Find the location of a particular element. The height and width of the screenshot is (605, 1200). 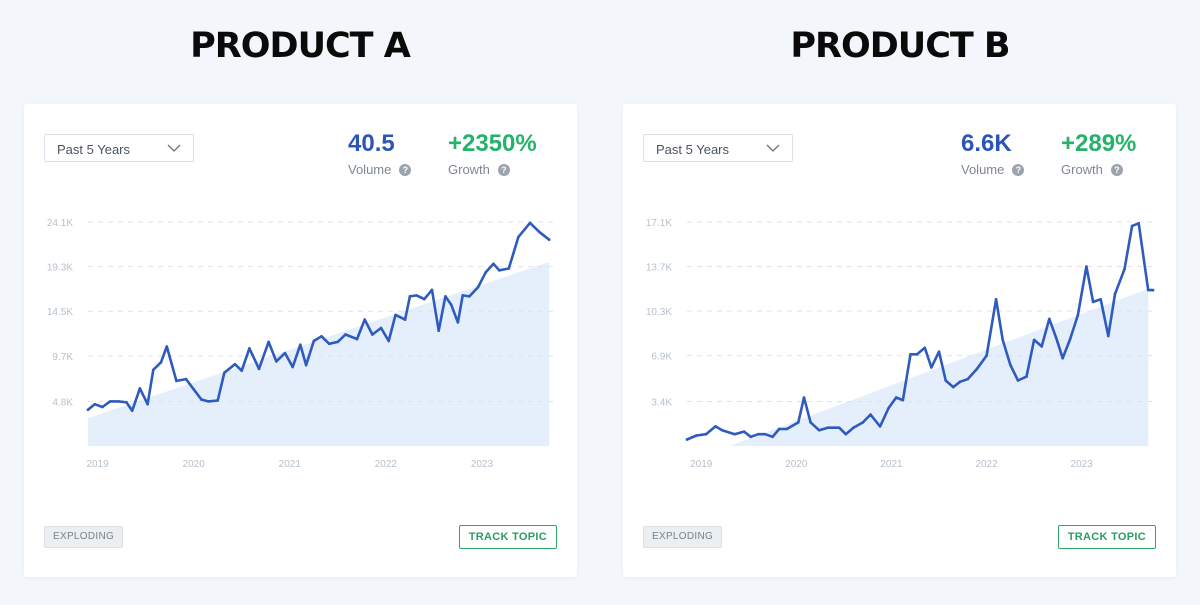

trend-area is located at coordinates (939, 367).